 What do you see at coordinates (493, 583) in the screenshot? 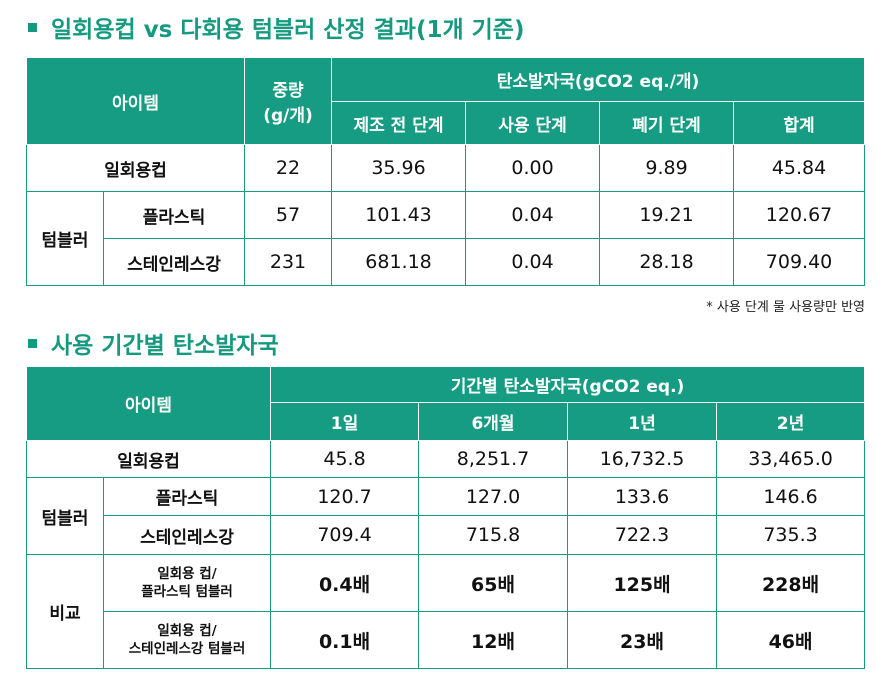
I see `row-value: 65배` at bounding box center [493, 583].